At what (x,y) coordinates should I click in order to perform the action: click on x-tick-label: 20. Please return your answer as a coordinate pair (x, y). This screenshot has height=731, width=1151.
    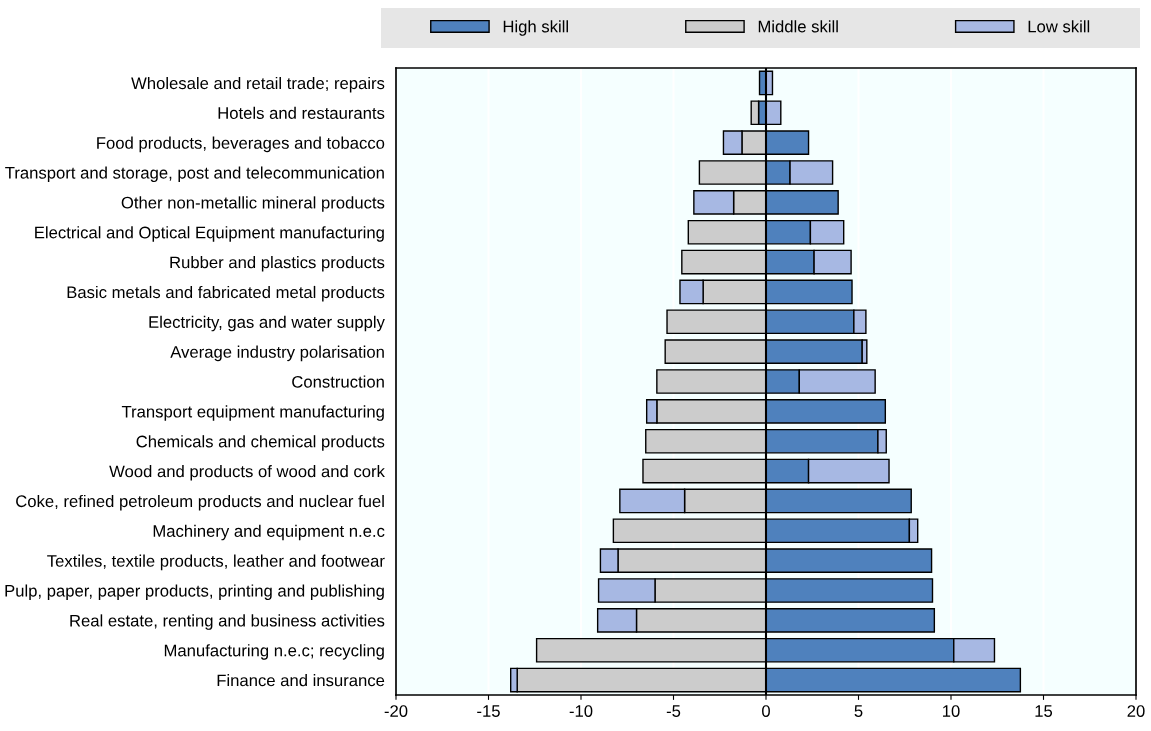
    Looking at the image, I should click on (1136, 711).